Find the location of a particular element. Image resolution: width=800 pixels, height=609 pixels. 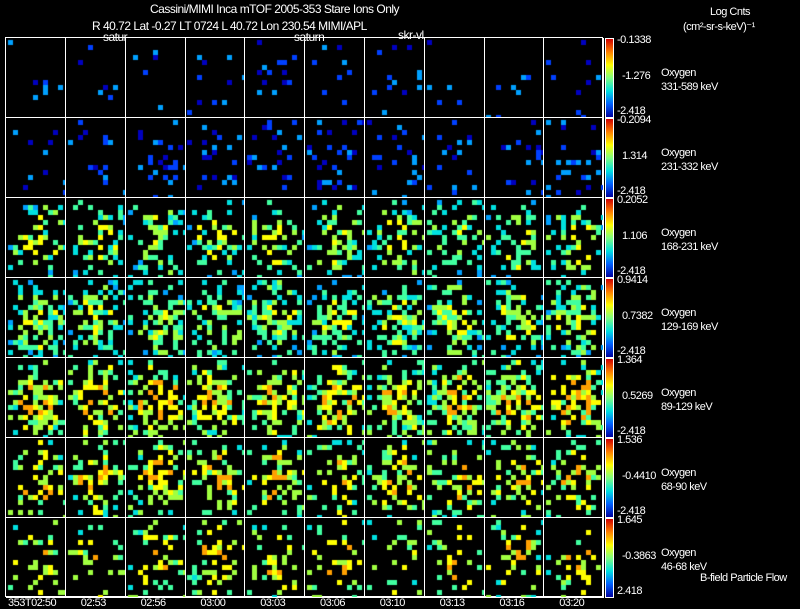

time-tick-label: 03:00 is located at coordinates (213, 603).